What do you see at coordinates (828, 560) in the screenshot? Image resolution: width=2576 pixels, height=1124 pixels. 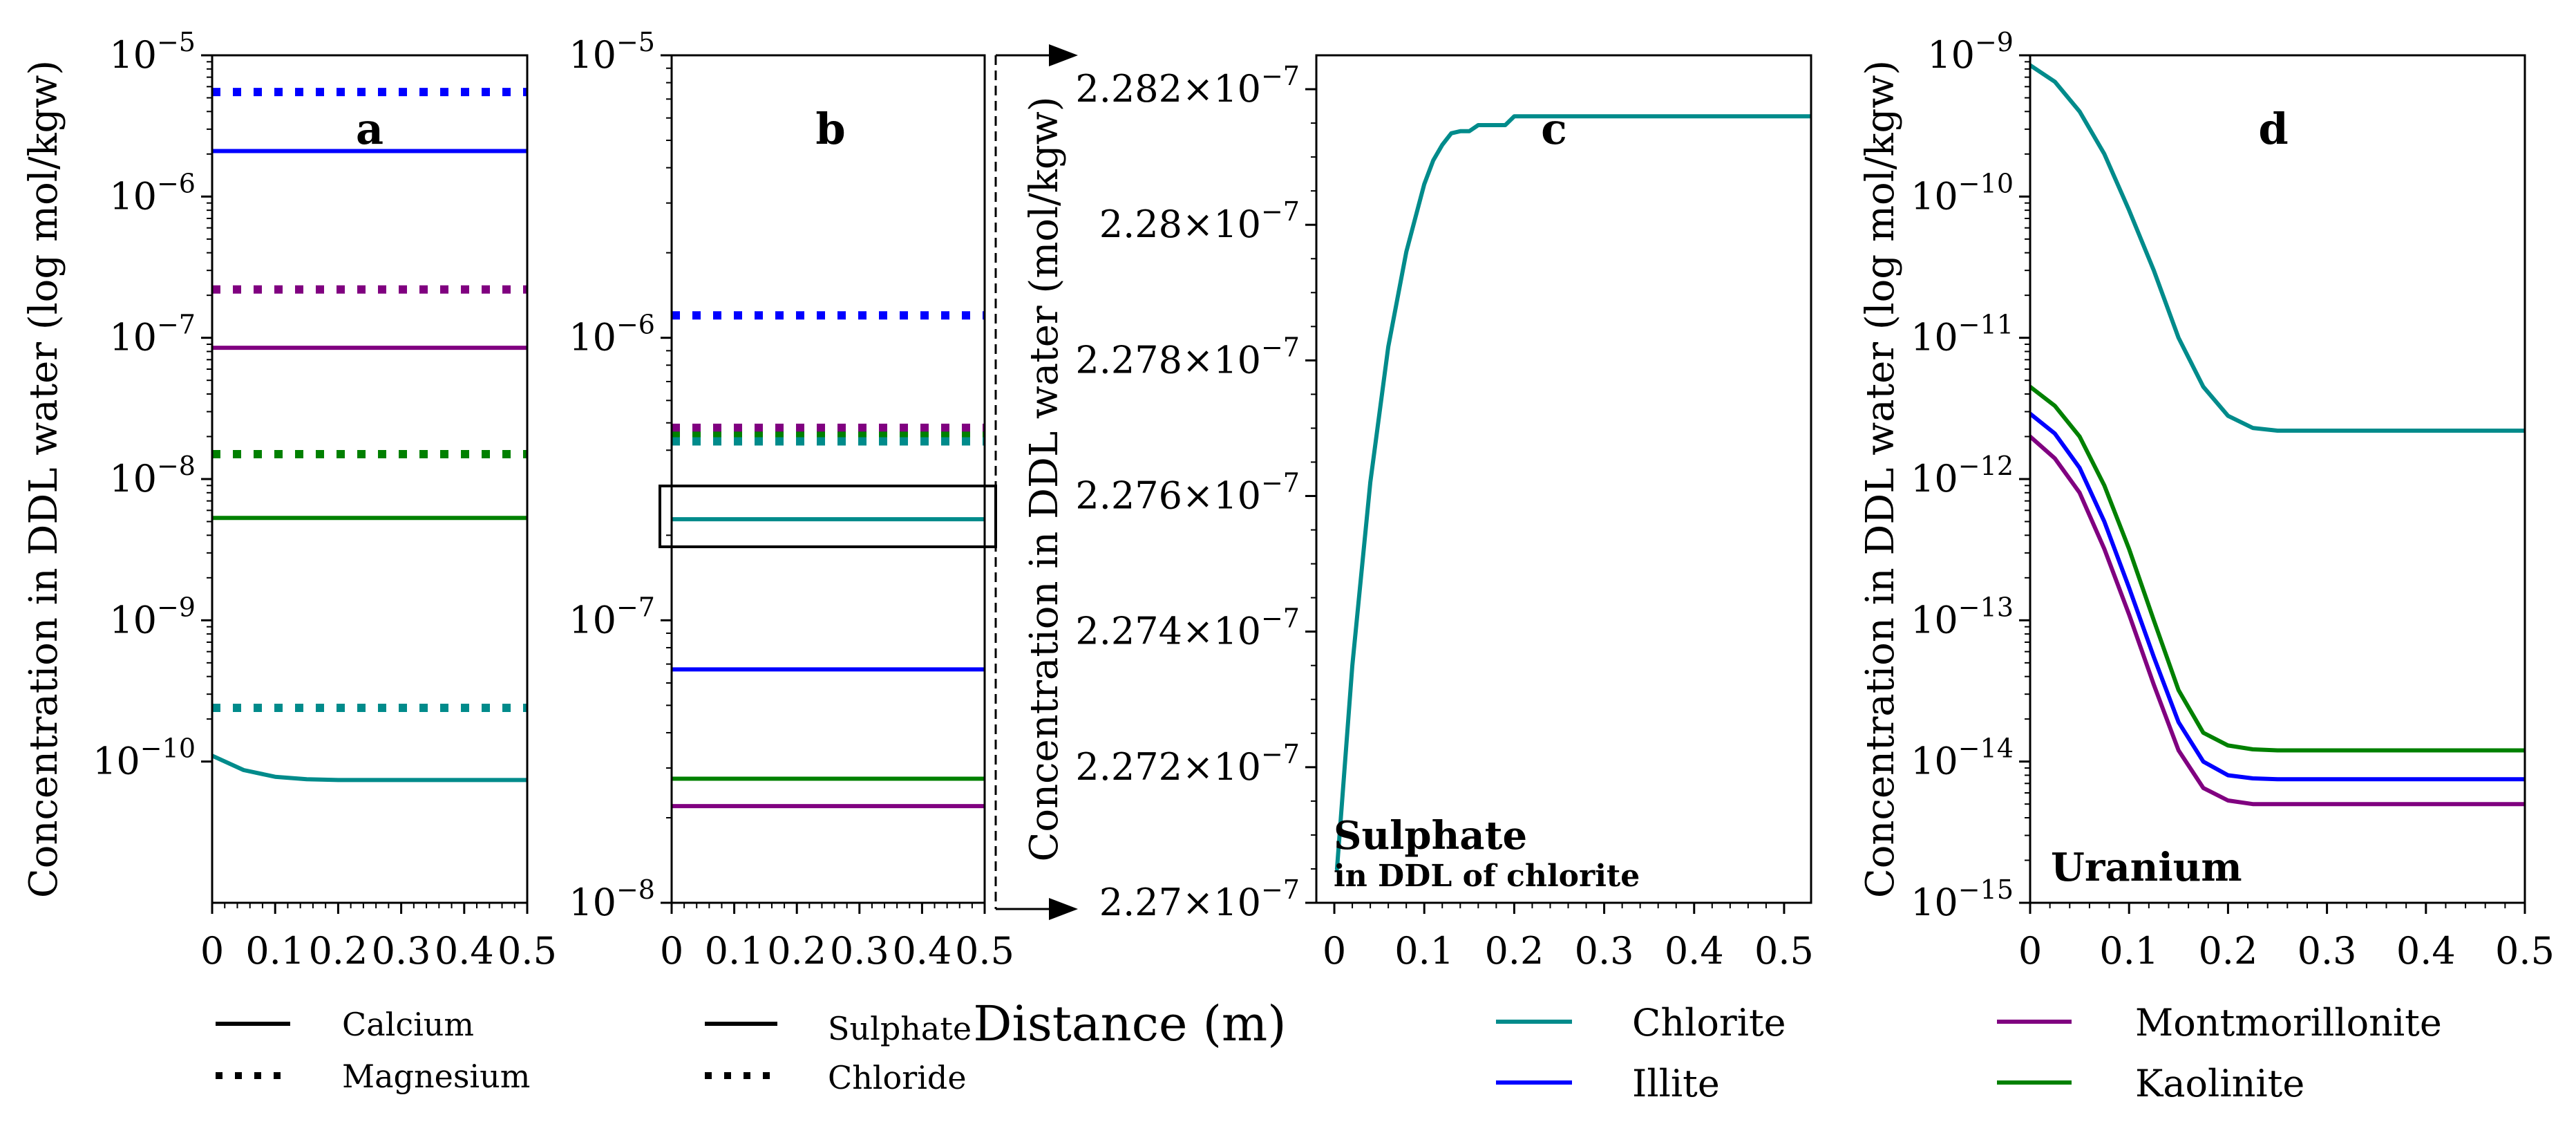 I see `series-group-b` at bounding box center [828, 560].